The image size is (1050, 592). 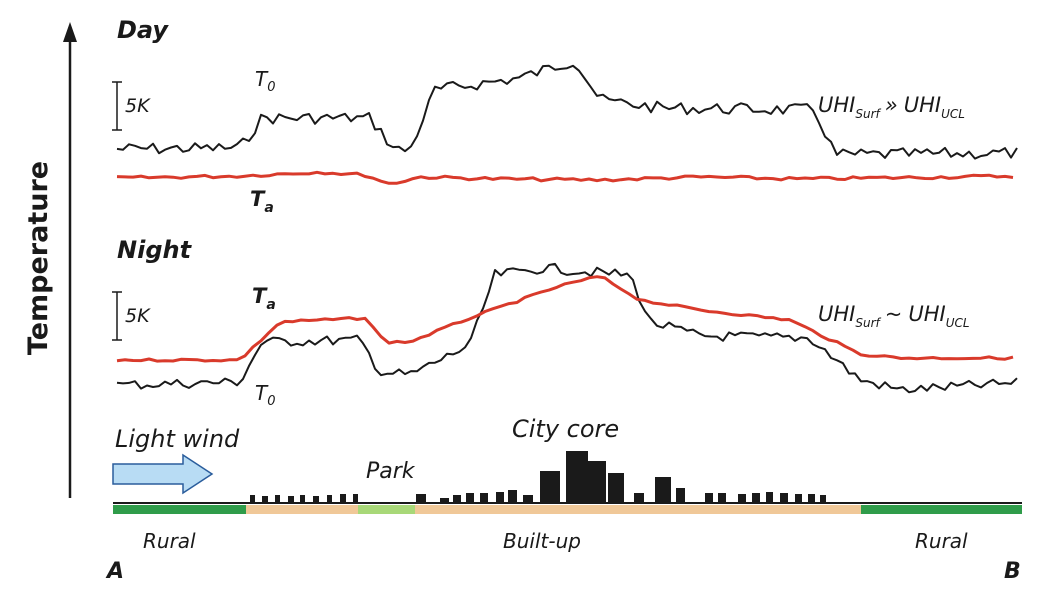 What do you see at coordinates (114, 571) in the screenshot?
I see `end-label-a: A` at bounding box center [114, 571].